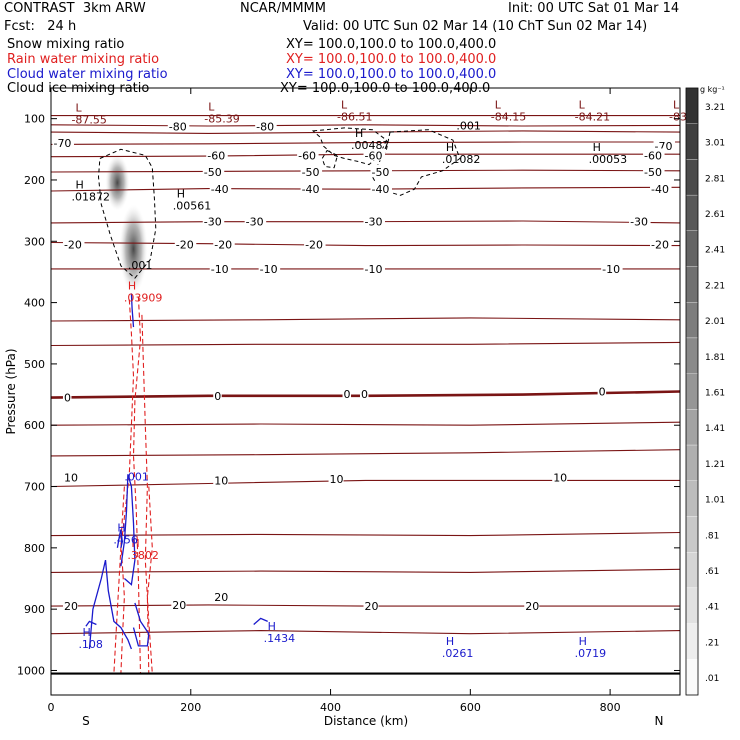  What do you see at coordinates (715, 144) in the screenshot?
I see `colorbar-label: 3.01` at bounding box center [715, 144].